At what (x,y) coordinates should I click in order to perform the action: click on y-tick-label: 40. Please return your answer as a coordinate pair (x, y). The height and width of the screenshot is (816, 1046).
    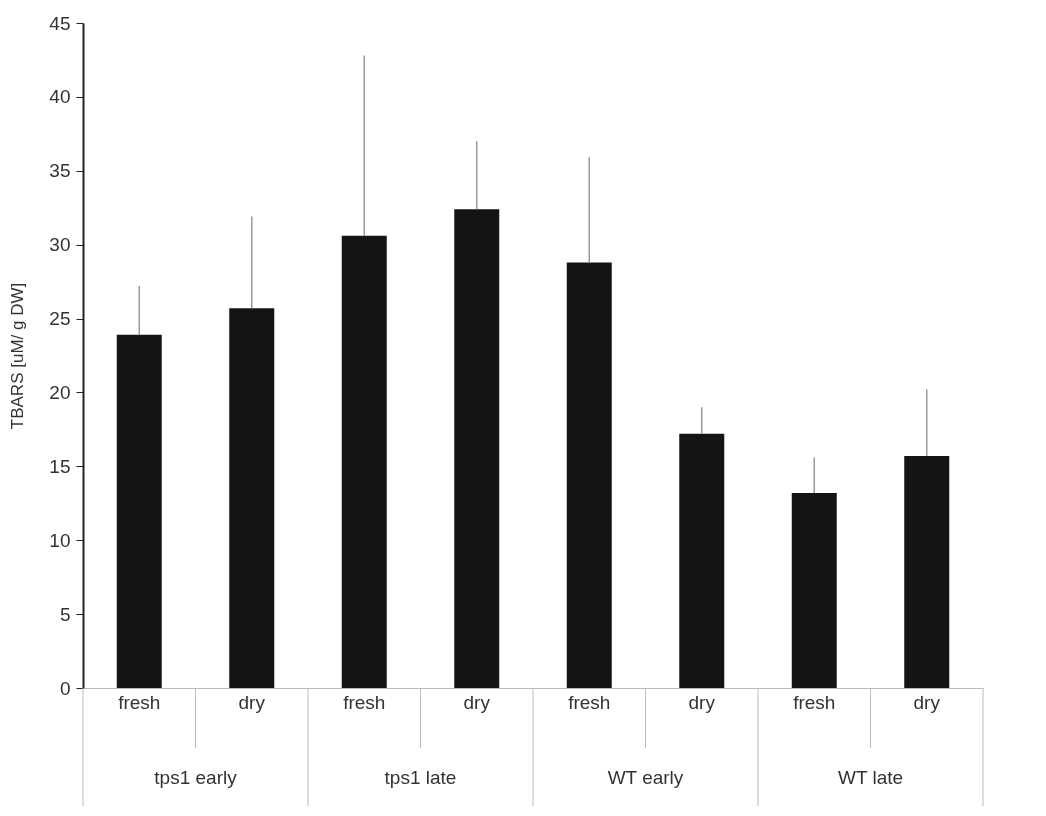
    Looking at the image, I should click on (60, 97).